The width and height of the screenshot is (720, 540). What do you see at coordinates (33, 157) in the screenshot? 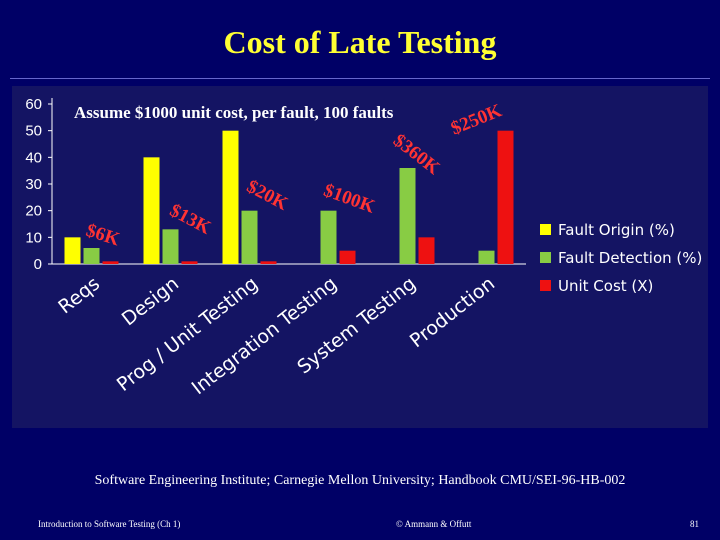
I see `y-tick-label-4: 40` at bounding box center [33, 157].